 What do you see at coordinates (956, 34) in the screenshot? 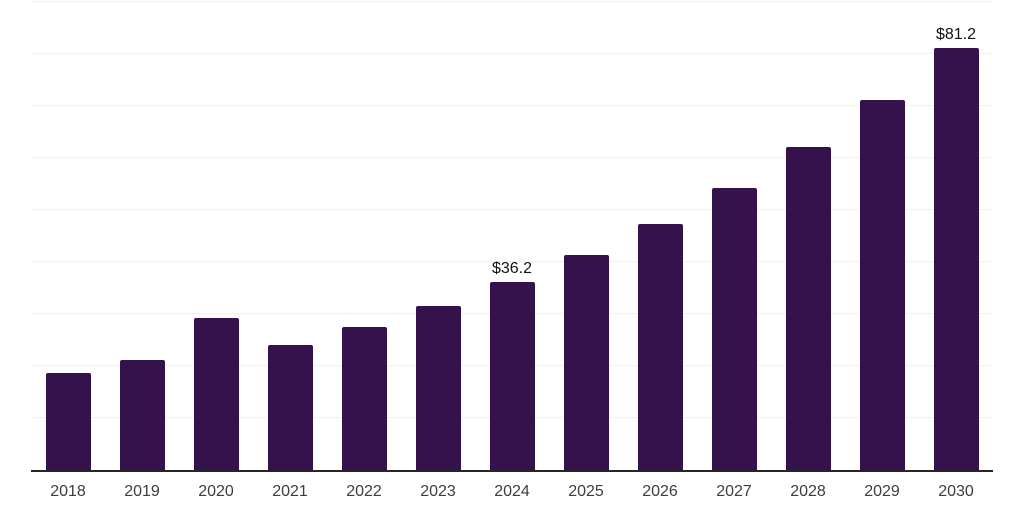
I see `bar-value-label: $81.2` at bounding box center [956, 34].